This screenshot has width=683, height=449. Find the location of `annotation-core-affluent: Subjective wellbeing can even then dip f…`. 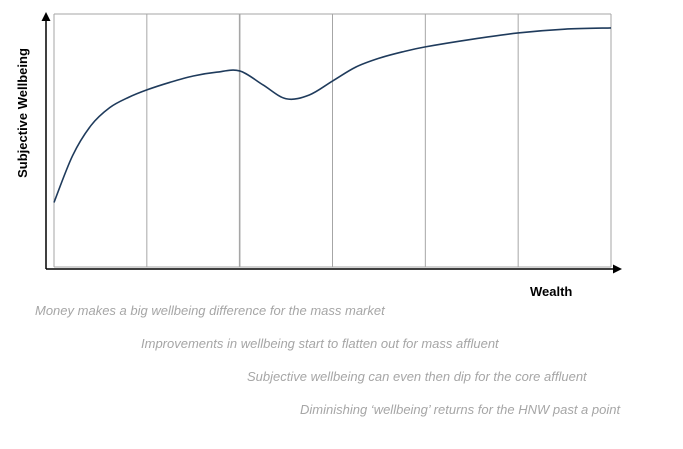

annotation-core-affluent: Subjective wellbeing can even then dip f… is located at coordinates (417, 376).